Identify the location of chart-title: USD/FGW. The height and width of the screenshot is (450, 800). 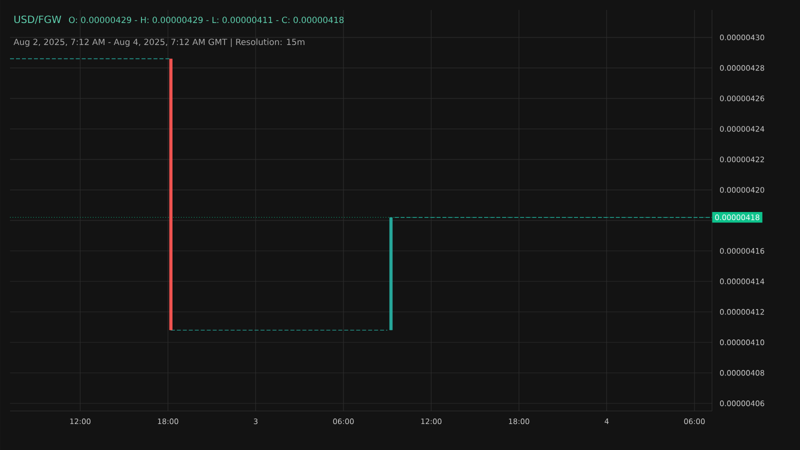
(38, 20).